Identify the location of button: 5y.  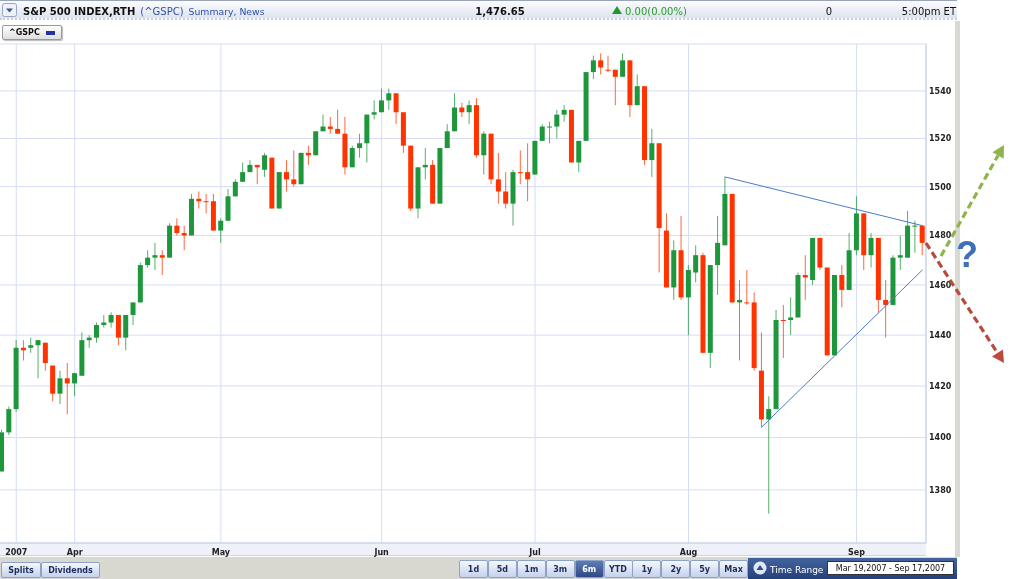
(705, 569).